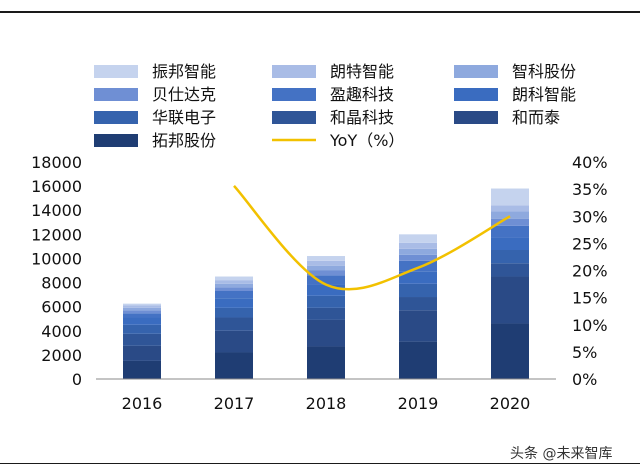 The height and width of the screenshot is (476, 640). What do you see at coordinates (590, 298) in the screenshot?
I see `y-right-tick-label: 15%` at bounding box center [590, 298].